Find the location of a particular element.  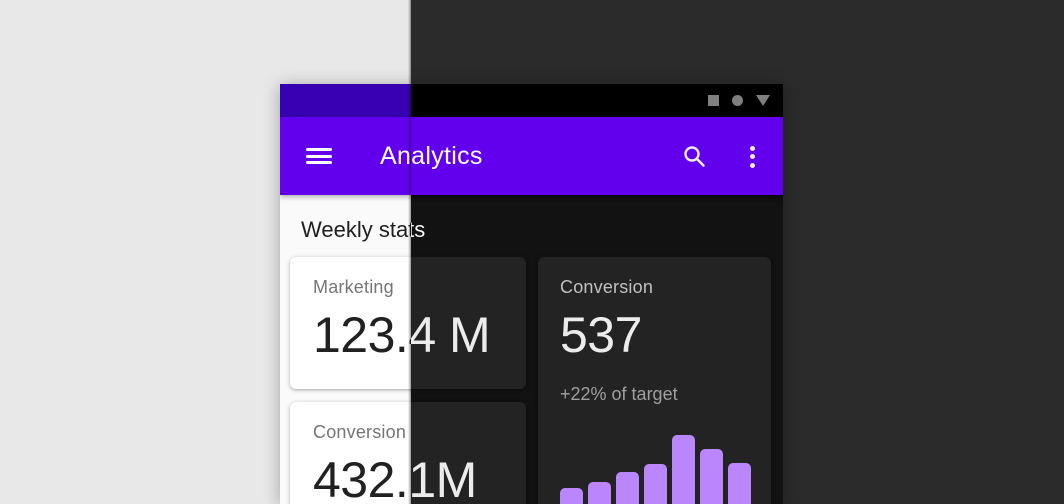

stat-card-marketing: Marketing 123.4 M is located at coordinates (468, 323).